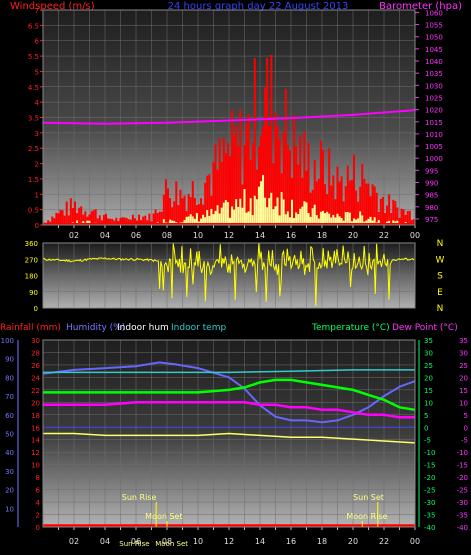 The width and height of the screenshot is (471, 555). Describe the element at coordinates (429, 466) in the screenshot. I see `temperature-y-tick-label: -15` at that location.